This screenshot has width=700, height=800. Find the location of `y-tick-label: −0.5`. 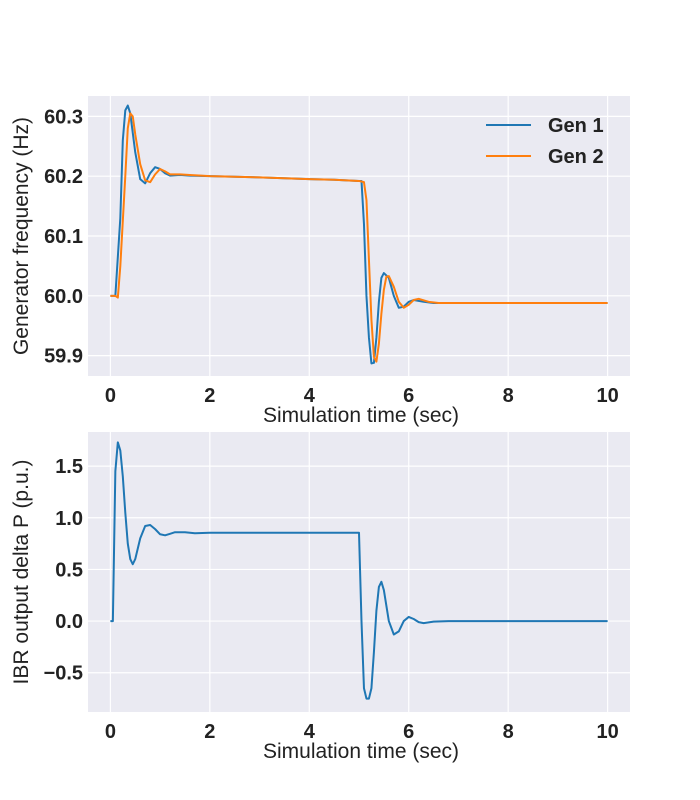

y-tick-label: −0.5 is located at coordinates (63, 674).